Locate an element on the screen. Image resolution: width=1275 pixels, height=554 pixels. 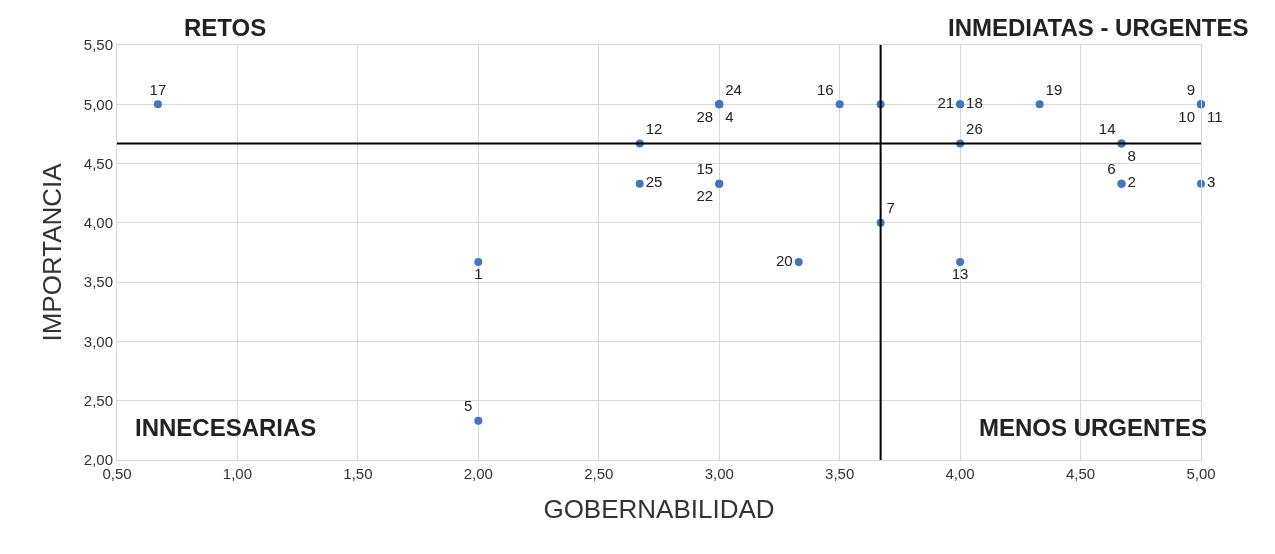
series-label: 15 is located at coordinates (705, 168).